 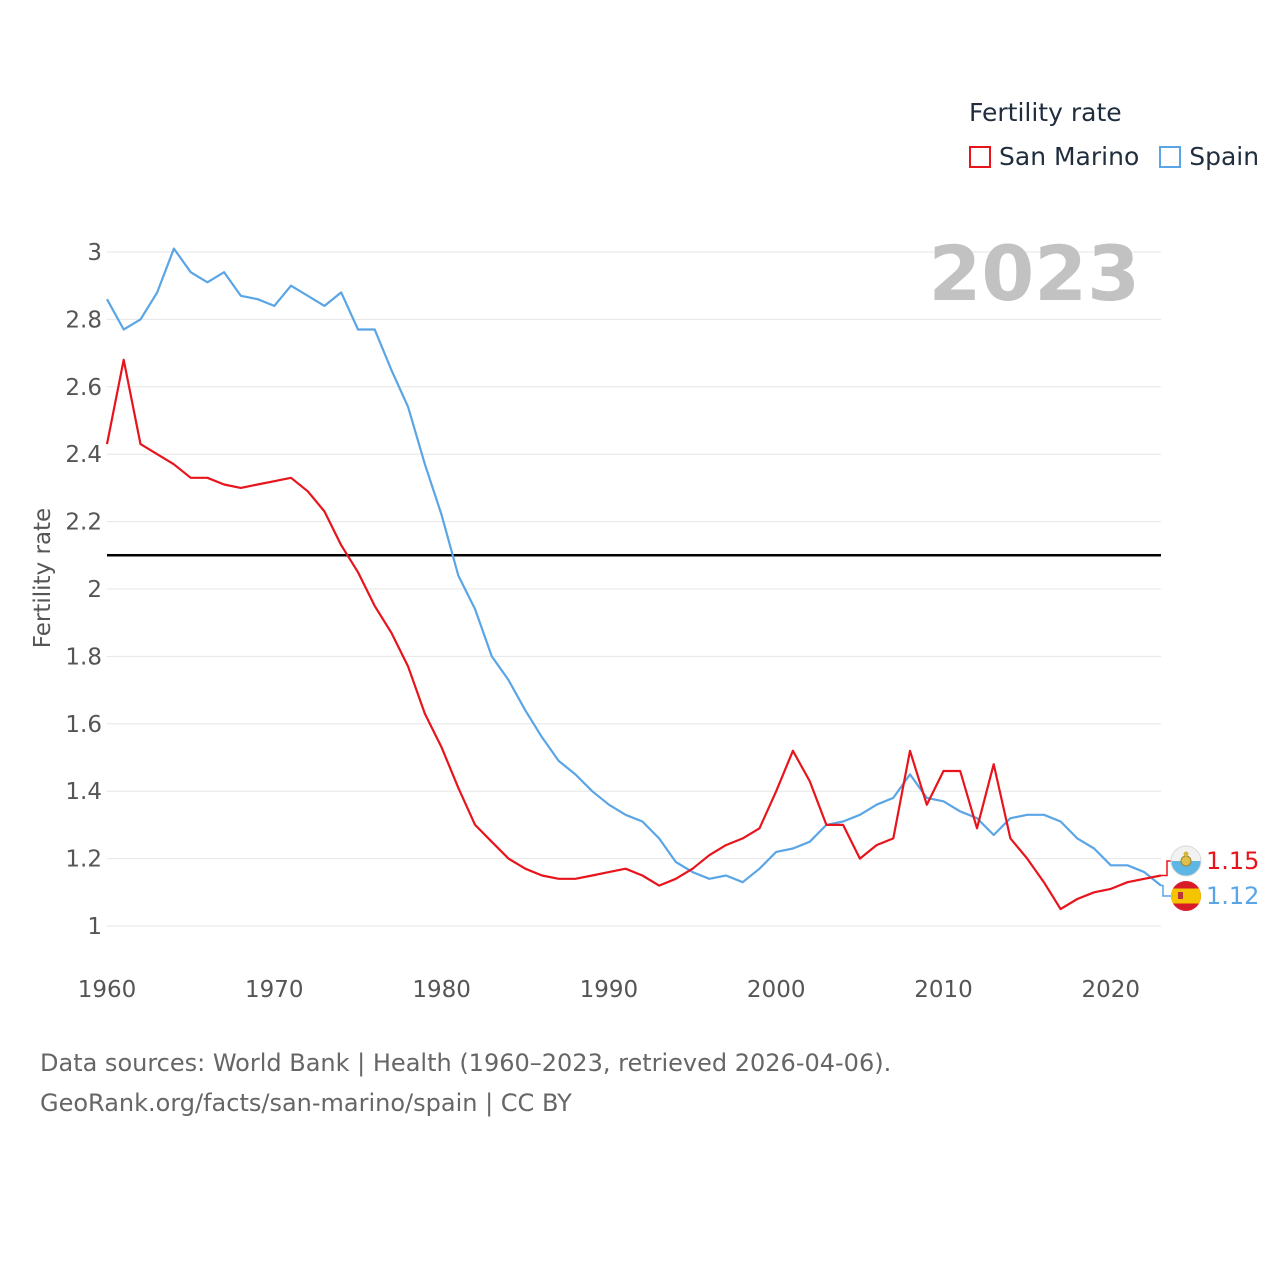 I want to click on spain-connector, so click(x=1166, y=890).